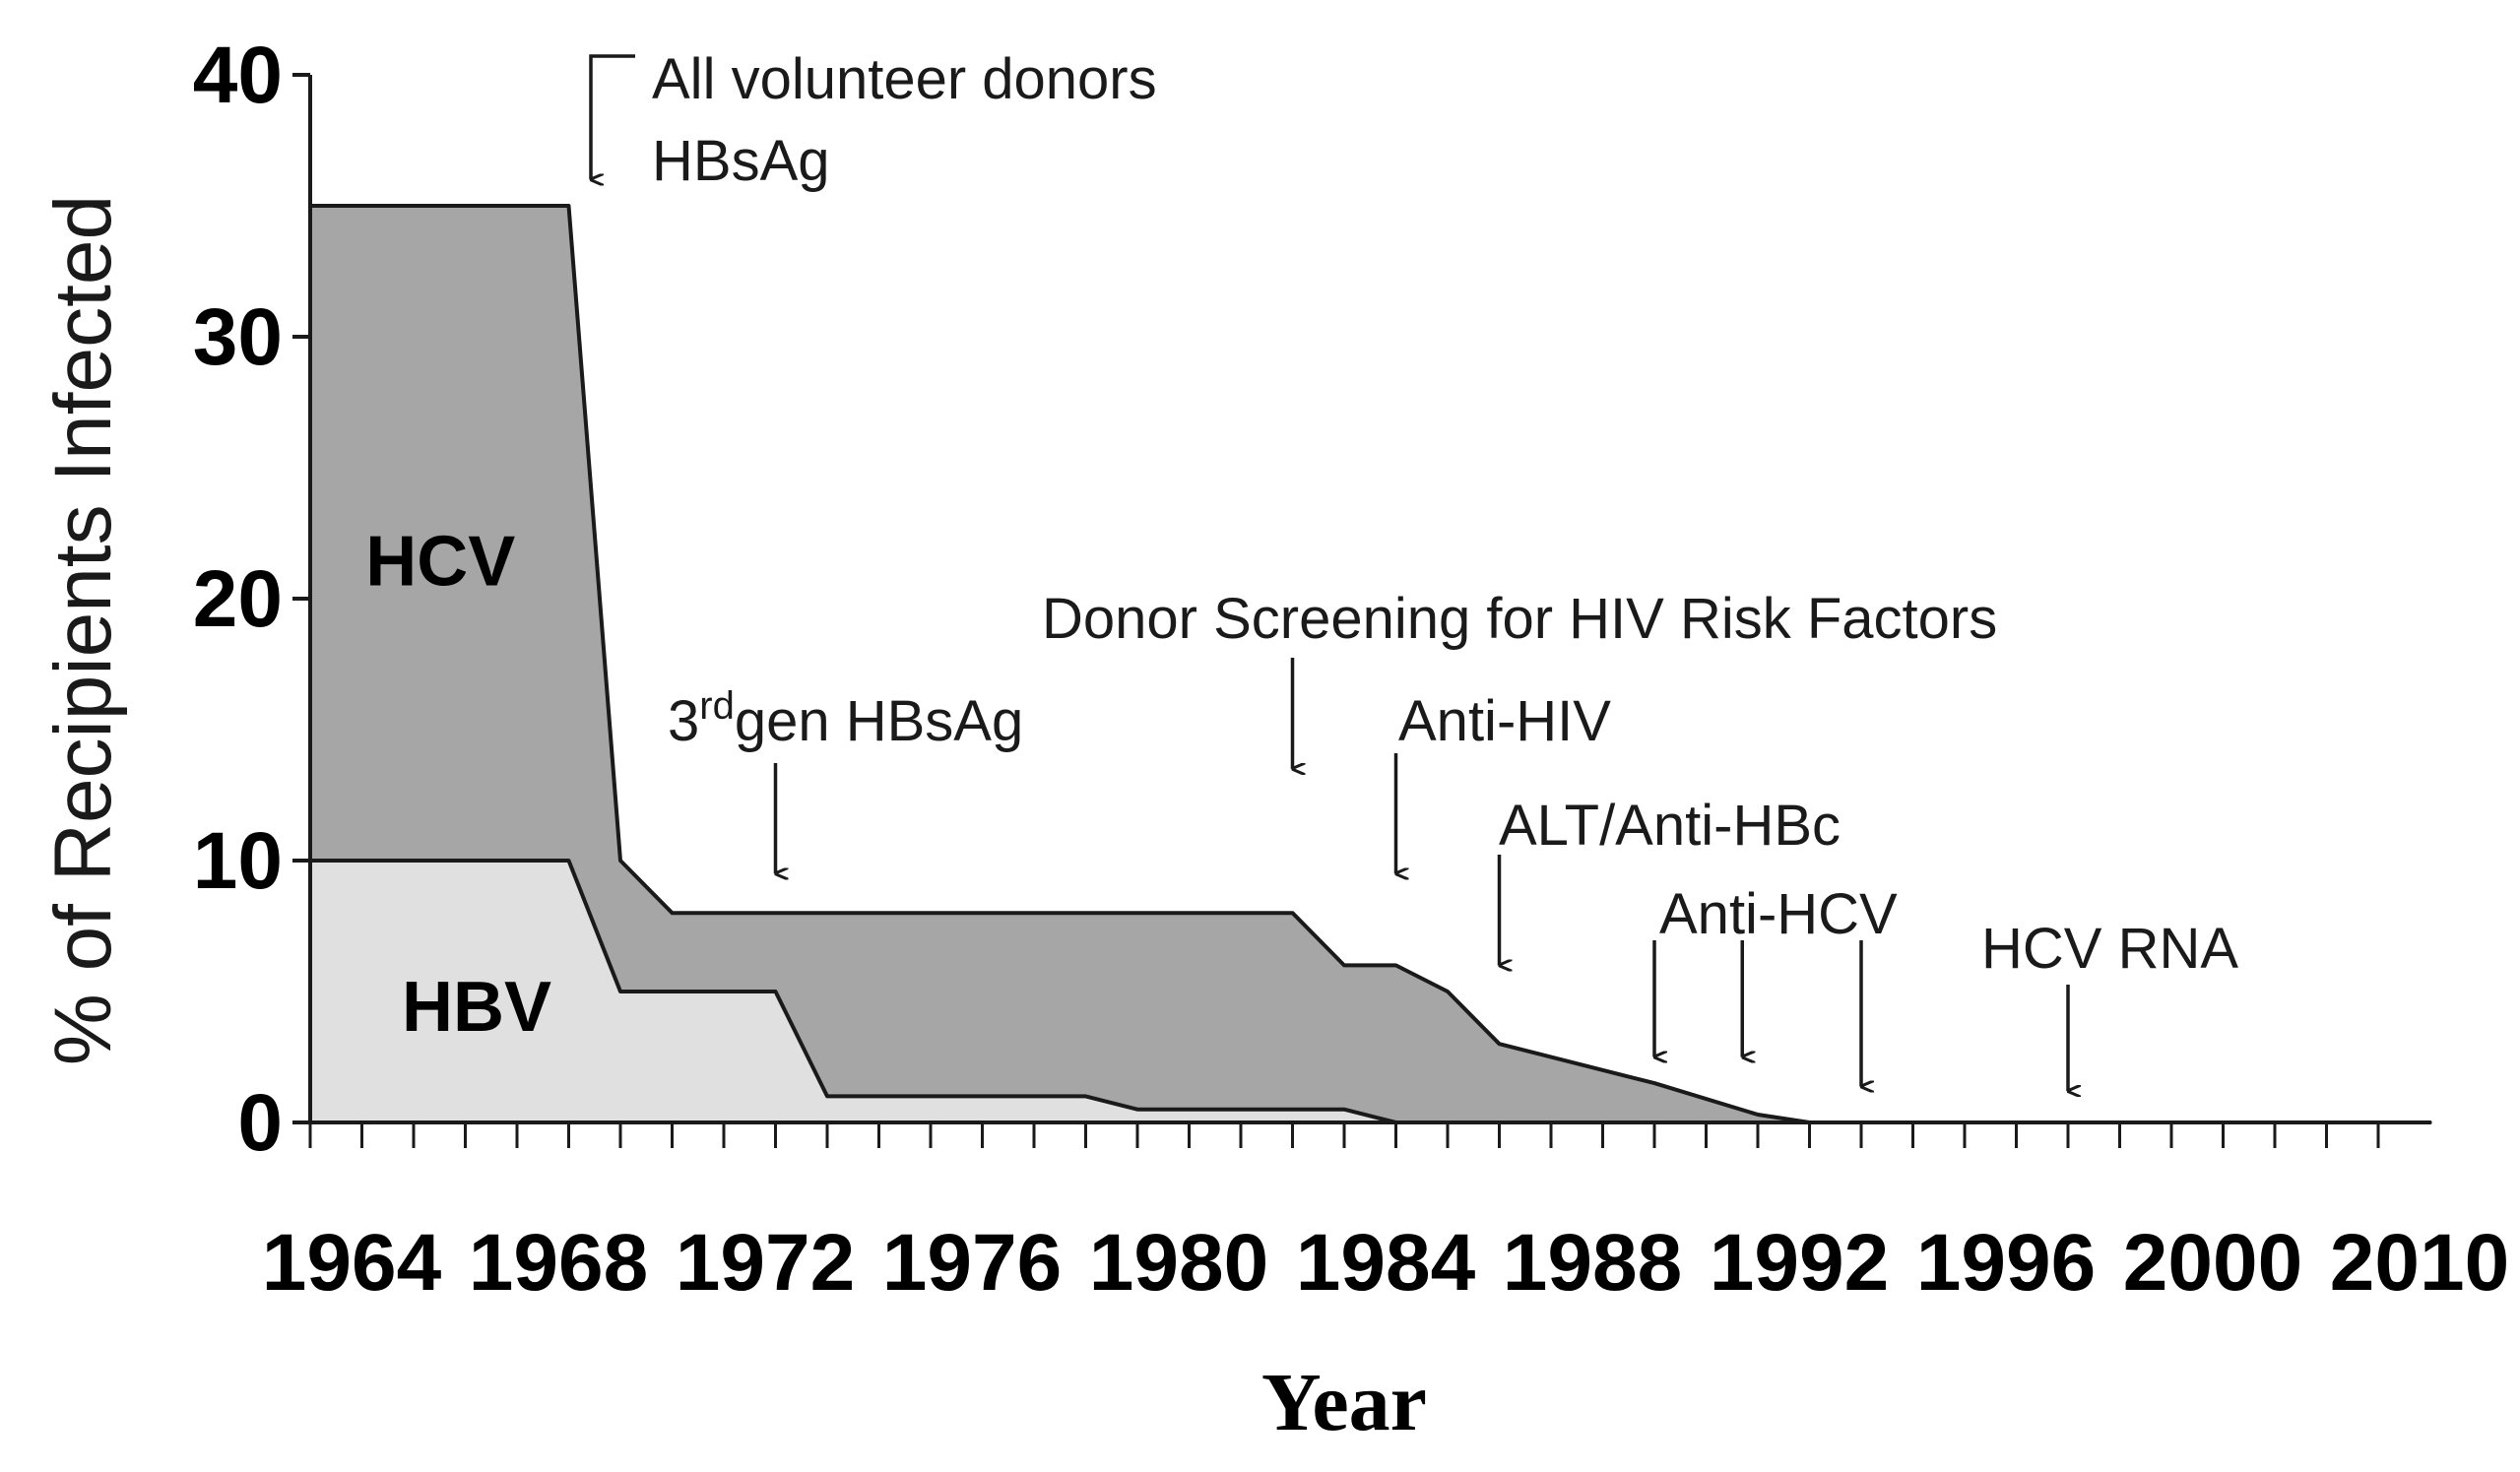  What do you see at coordinates (765, 1263) in the screenshot?
I see `x-tick-label: 1972` at bounding box center [765, 1263].